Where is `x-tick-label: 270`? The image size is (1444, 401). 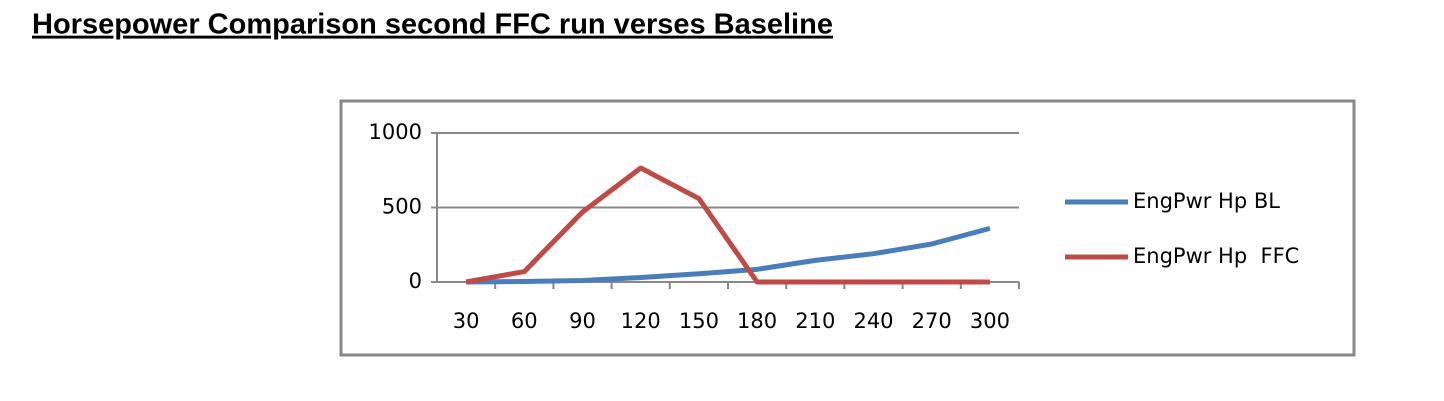 x-tick-label: 270 is located at coordinates (932, 321).